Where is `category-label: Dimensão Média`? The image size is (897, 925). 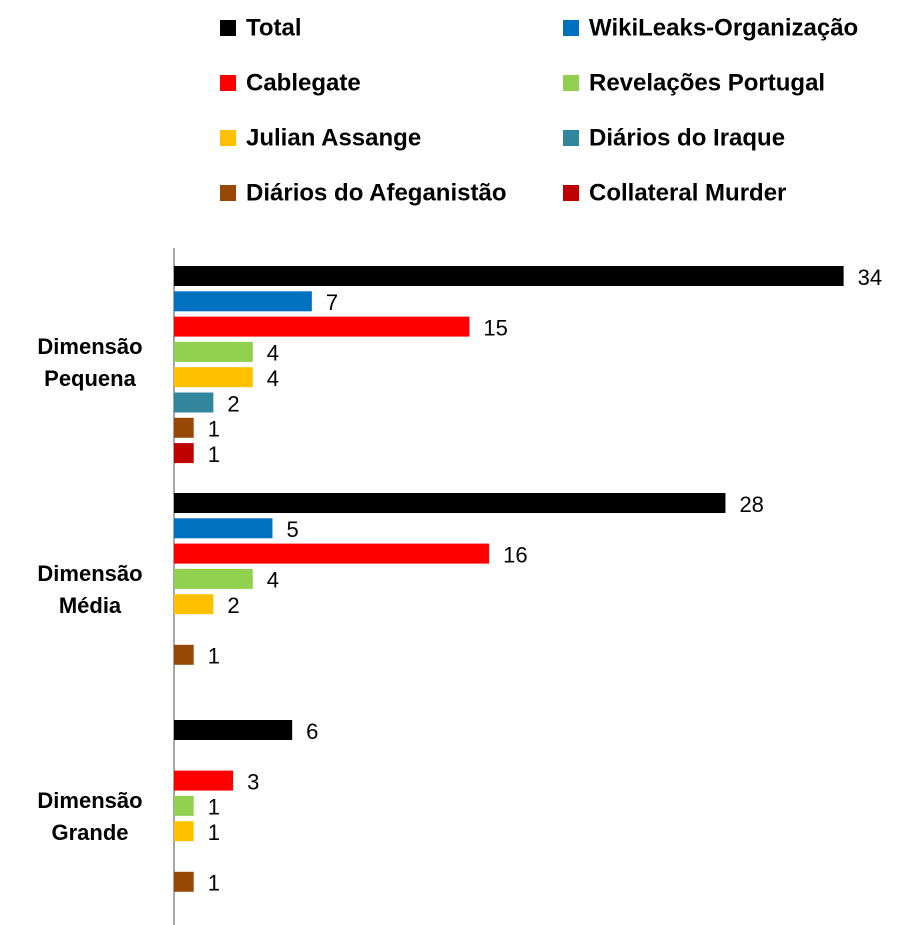 category-label: Dimensão Média is located at coordinates (90, 590).